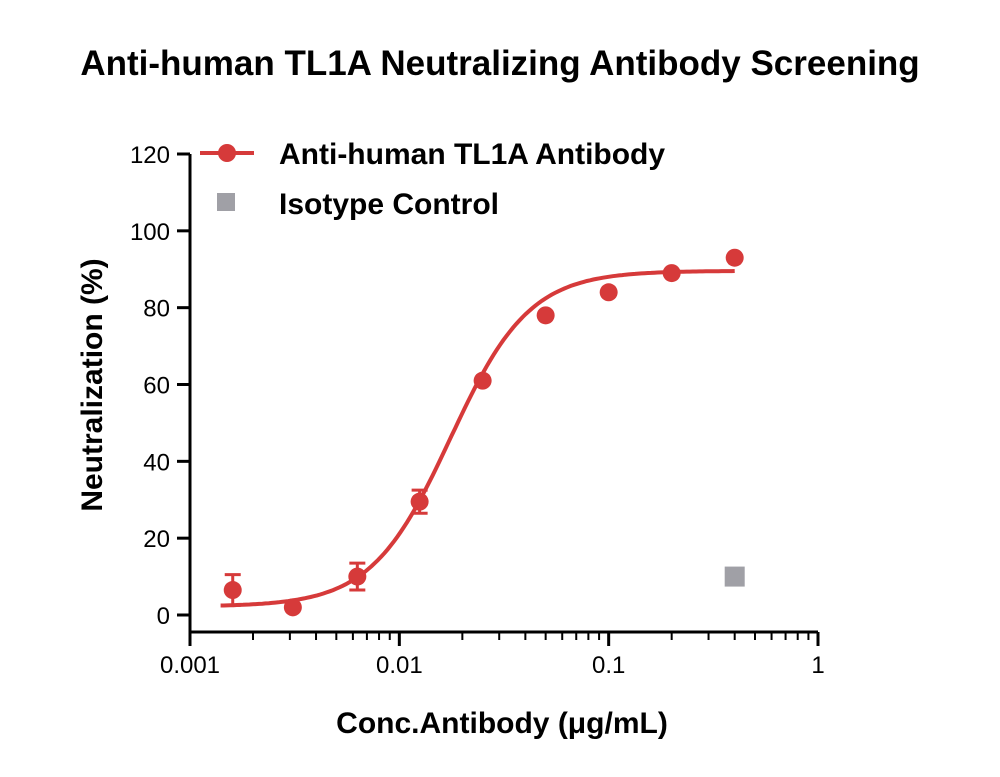 This screenshot has height=777, width=1000. I want to click on legend-item-isotype: Isotype Control, so click(358, 204).